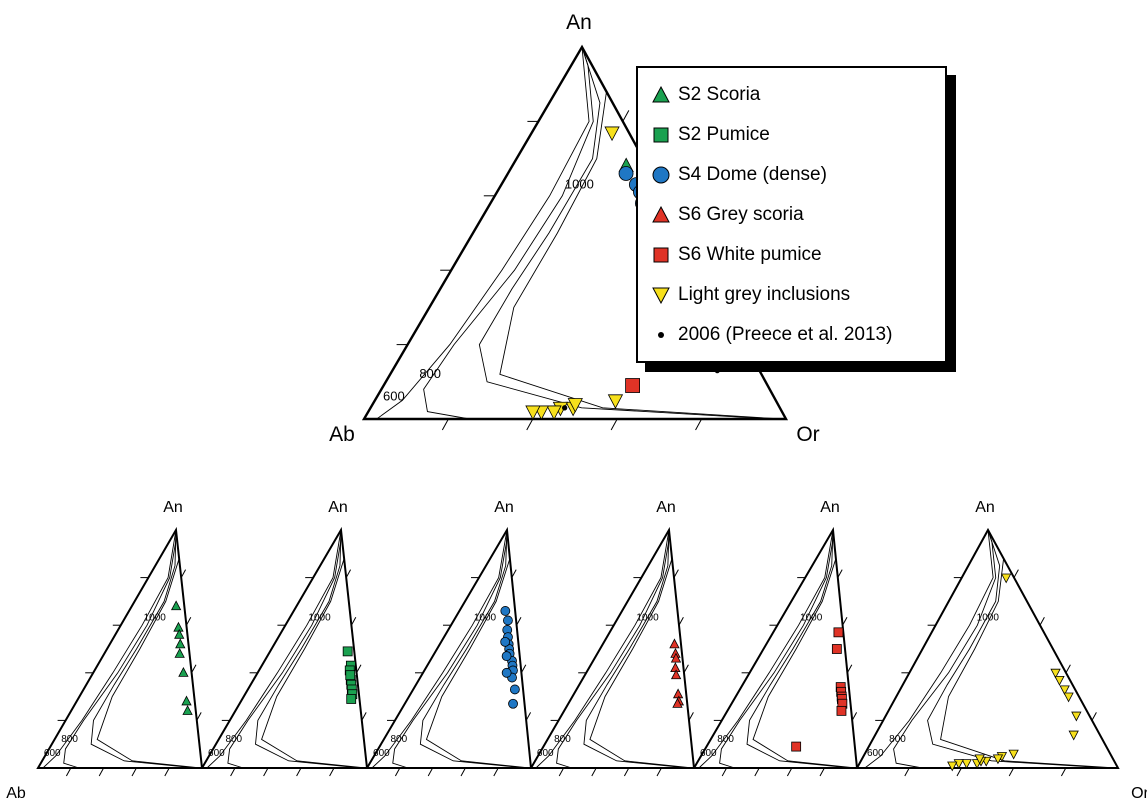 This screenshot has width=1147, height=803. I want to click on vertex-label-or: Or, so click(1139, 793).